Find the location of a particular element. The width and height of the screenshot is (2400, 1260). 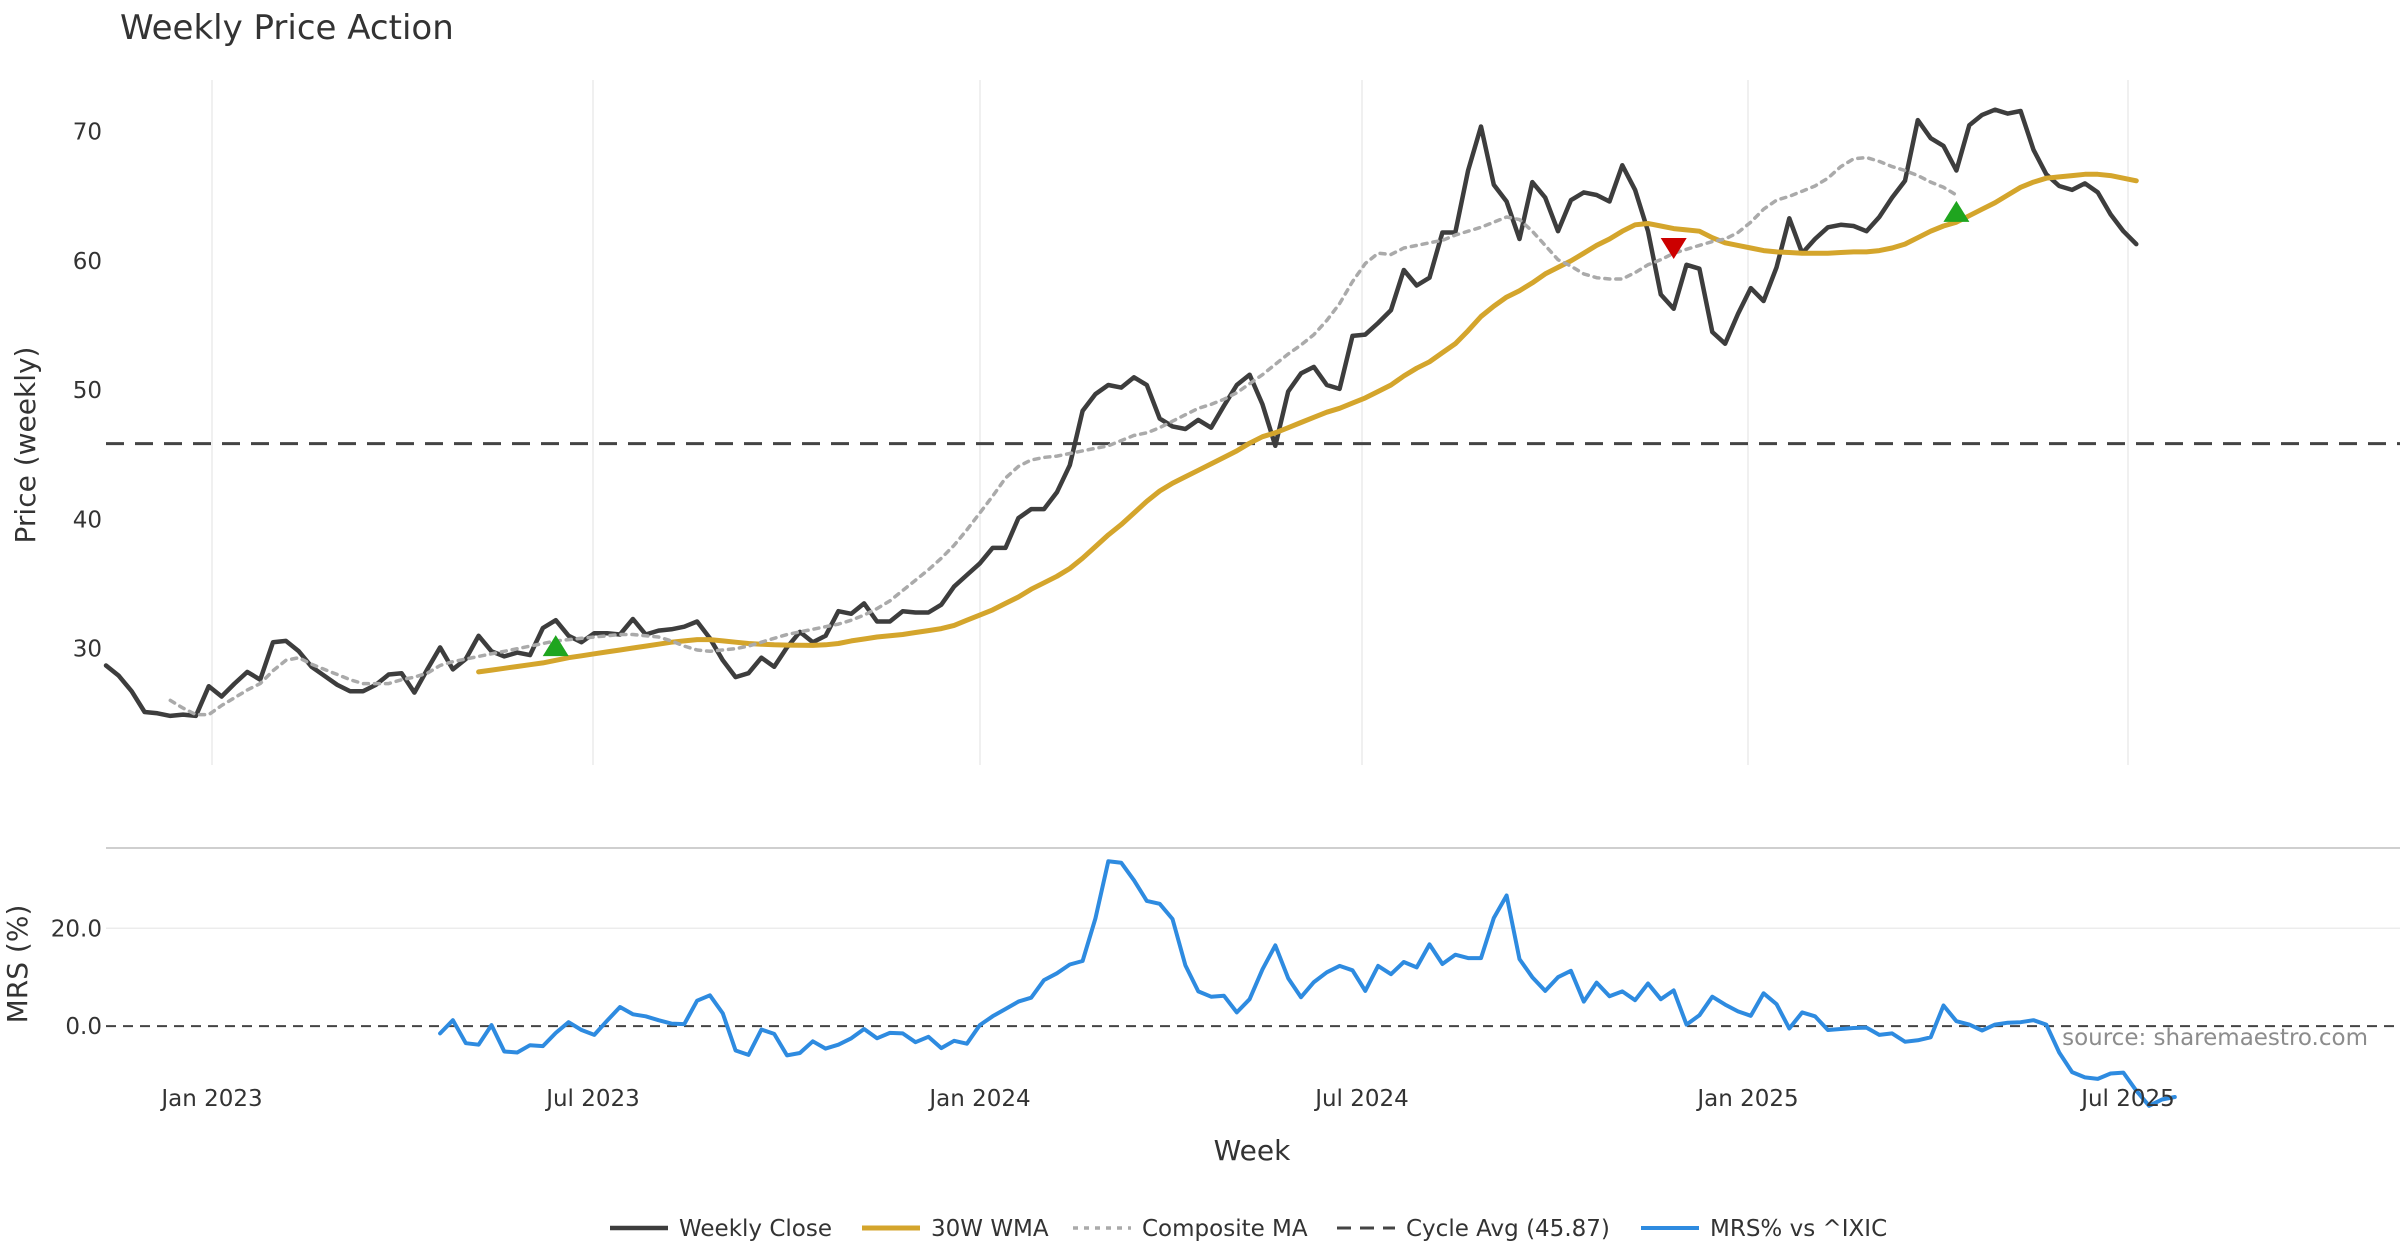

mrs-axis-label: MRS (%) is located at coordinates (17, 964).